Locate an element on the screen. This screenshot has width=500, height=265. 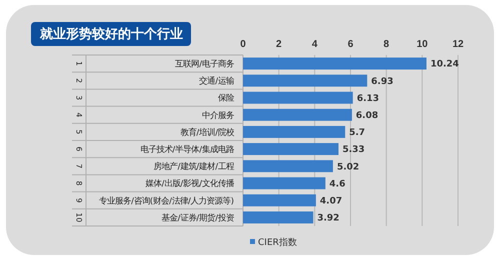
y-tick-label: 交通/运输 is located at coordinates (216, 81).